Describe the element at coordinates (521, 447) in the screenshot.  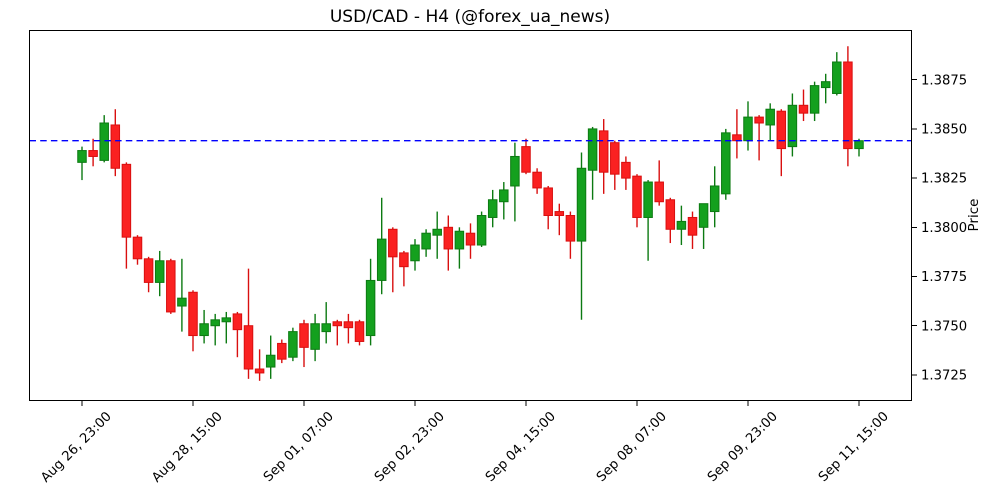
I see `x-tick-label: Sep 04, 15:00` at that location.